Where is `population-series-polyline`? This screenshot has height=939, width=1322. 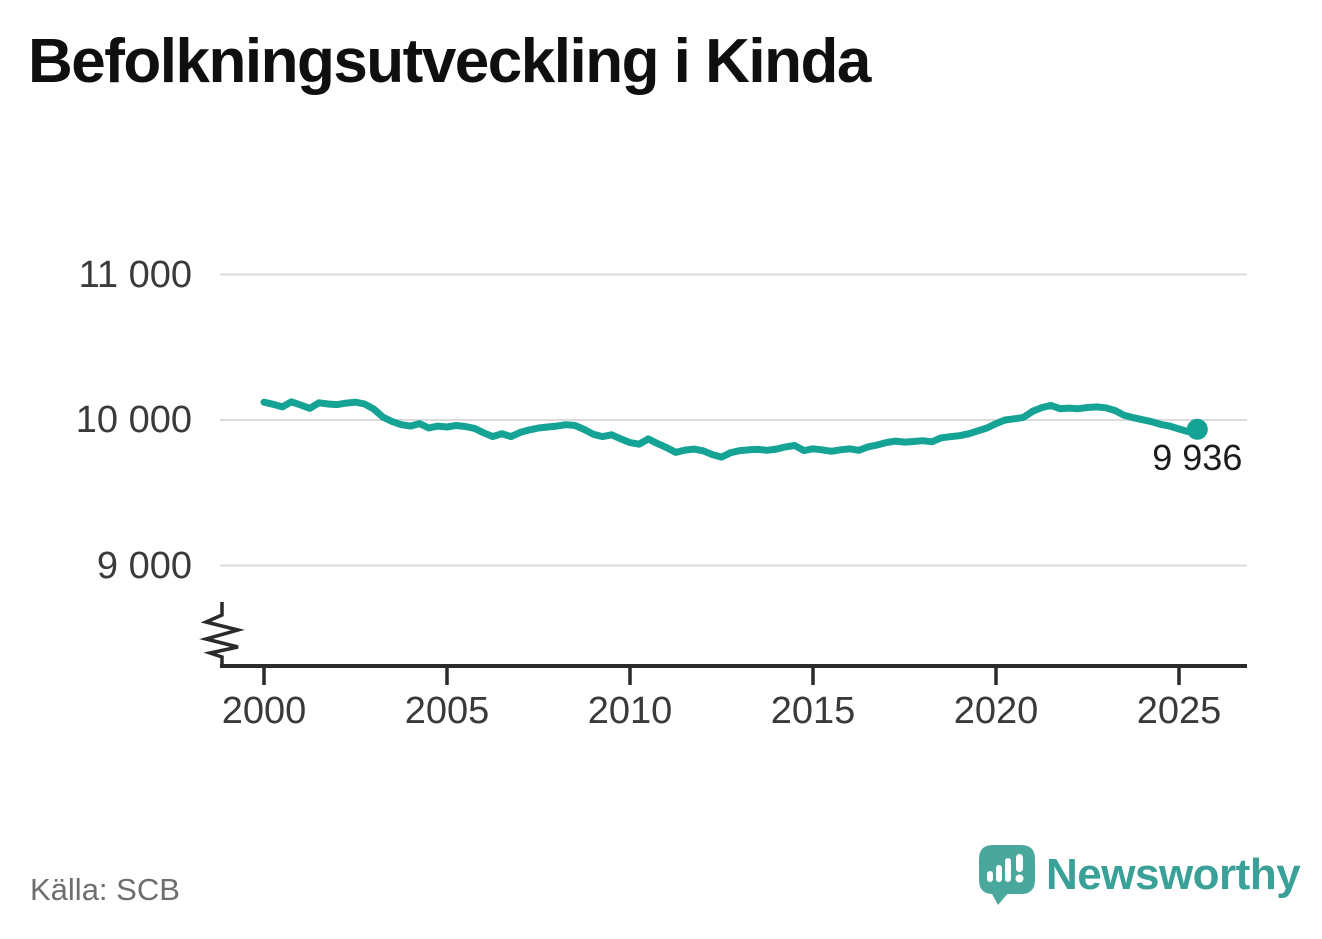
population-series-polyline is located at coordinates (730, 429).